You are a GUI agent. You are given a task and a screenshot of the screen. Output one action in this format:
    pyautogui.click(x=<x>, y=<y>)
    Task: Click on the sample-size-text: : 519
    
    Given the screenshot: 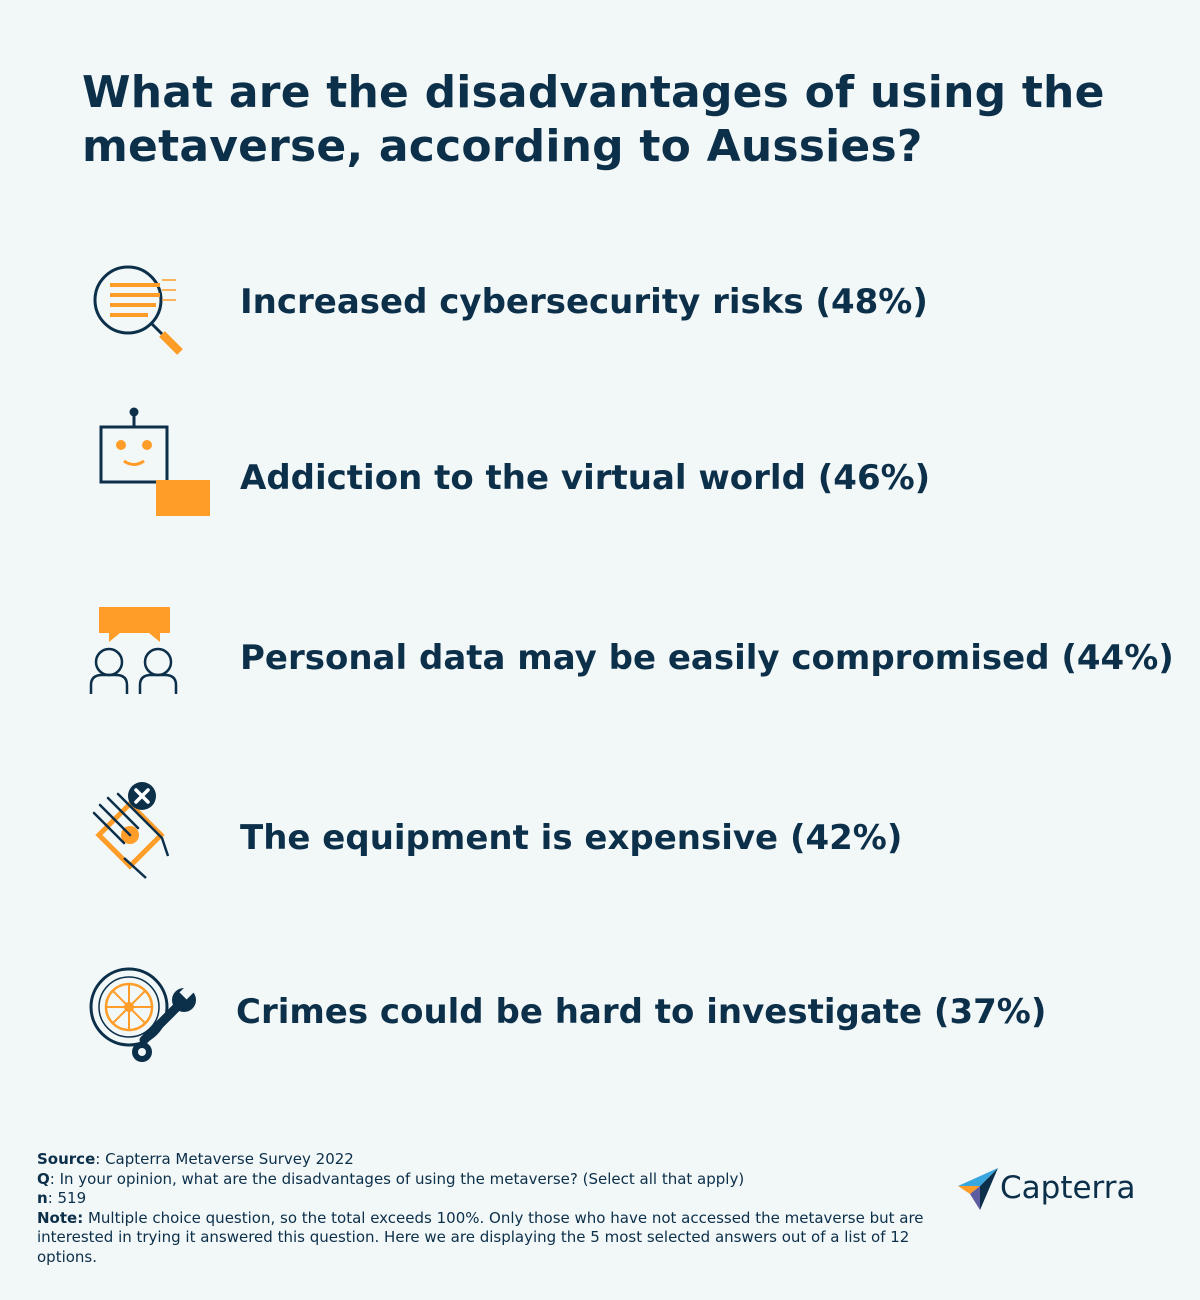 What is the action you would take?
    pyautogui.click(x=67, y=1198)
    